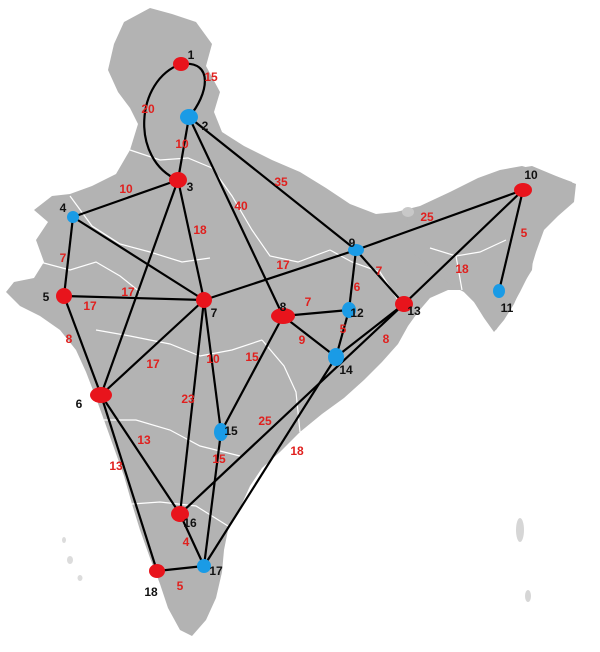 The image size is (600, 652). What do you see at coordinates (281, 182) in the screenshot?
I see `edge-weight-2-9: 35` at bounding box center [281, 182].